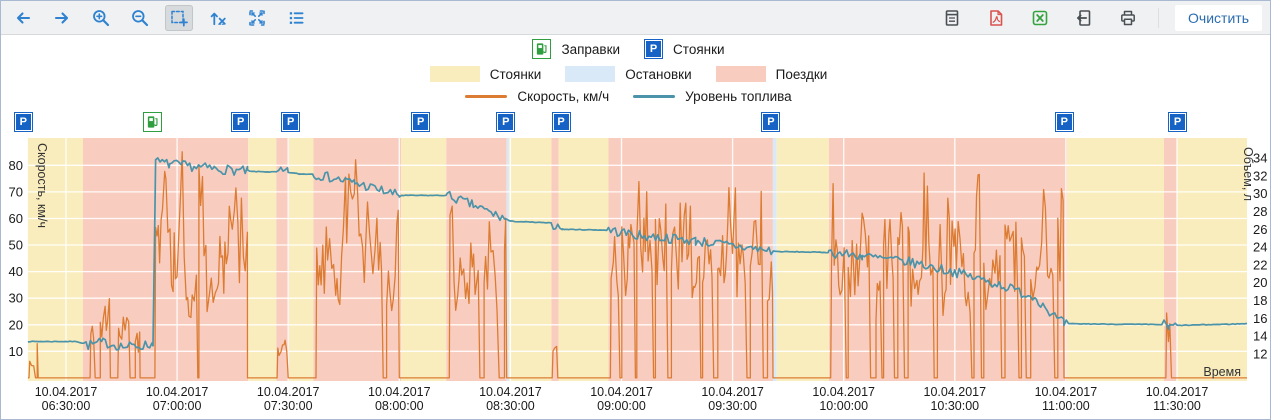 This screenshot has height=420, width=1271. What do you see at coordinates (591, 49) in the screenshot?
I see `legend-label-fuelings: Заправки` at bounding box center [591, 49].